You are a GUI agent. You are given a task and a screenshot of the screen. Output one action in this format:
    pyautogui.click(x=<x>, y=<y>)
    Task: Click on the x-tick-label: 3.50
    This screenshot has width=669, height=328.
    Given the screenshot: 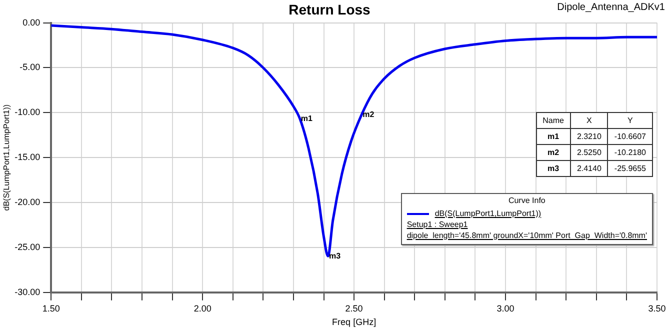 What is the action you would take?
    pyautogui.click(x=657, y=308)
    